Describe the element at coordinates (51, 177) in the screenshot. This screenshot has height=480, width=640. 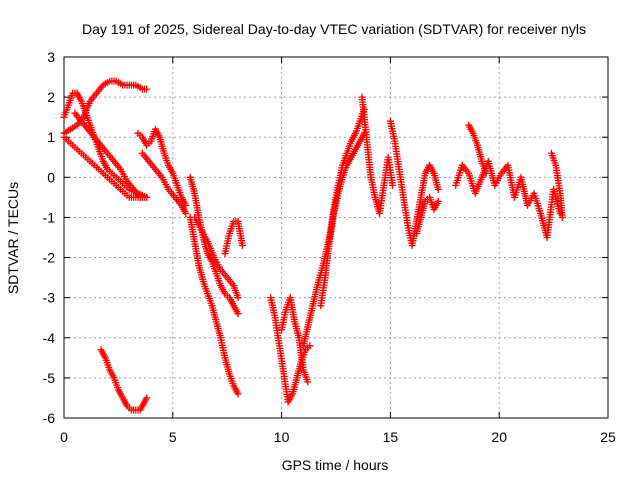
I see `y-tick-label: 0` at that location.